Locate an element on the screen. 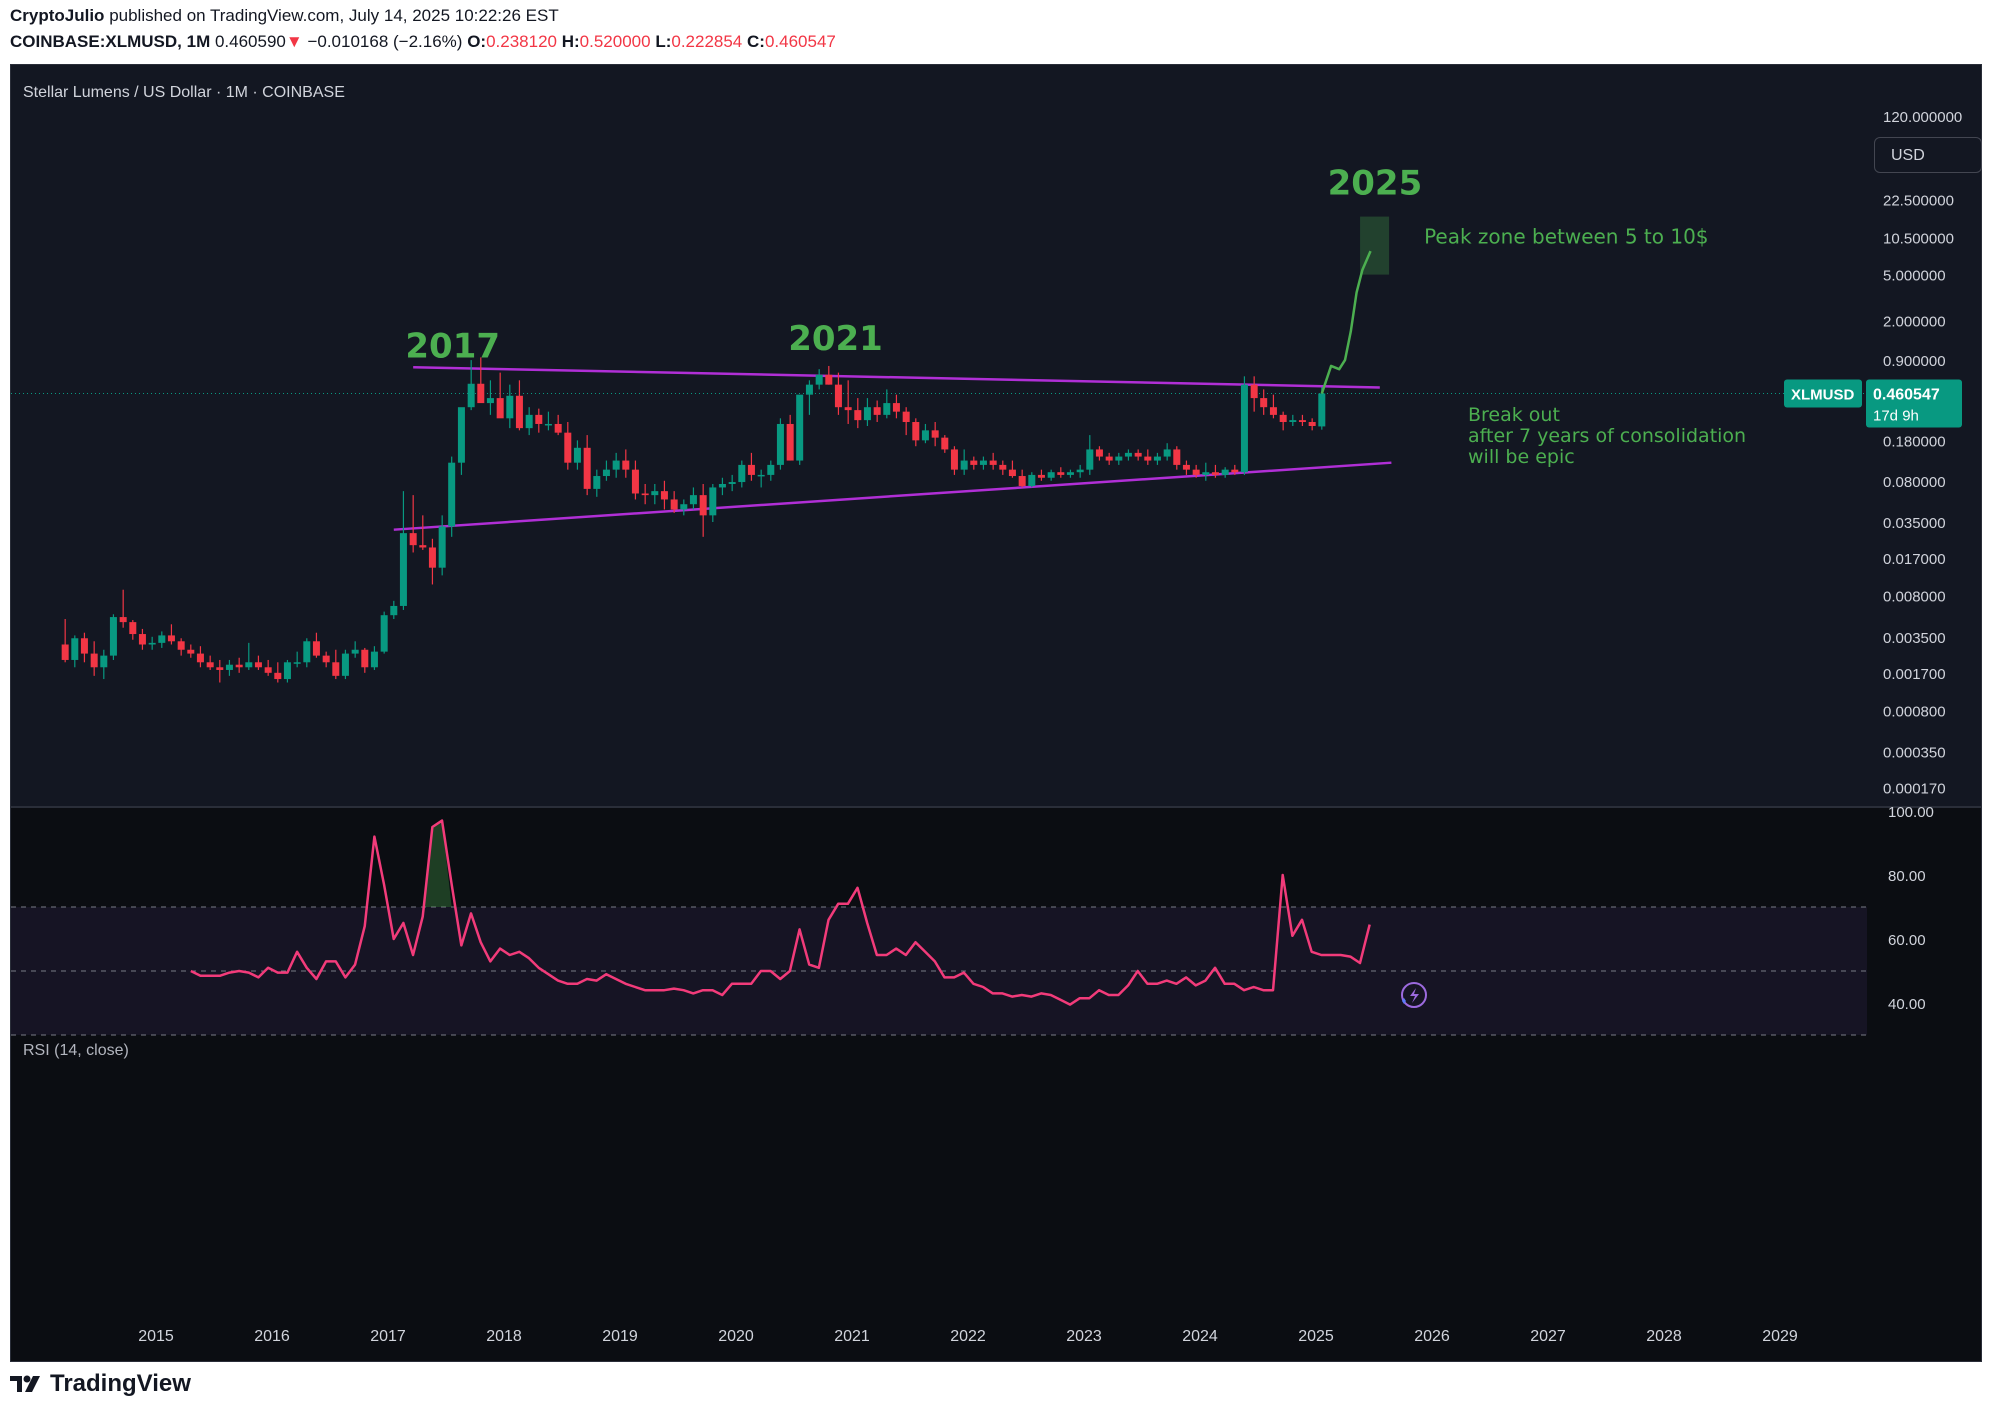 The width and height of the screenshot is (1990, 1415). rsi-axis-tick: 80.00 is located at coordinates (1907, 876).